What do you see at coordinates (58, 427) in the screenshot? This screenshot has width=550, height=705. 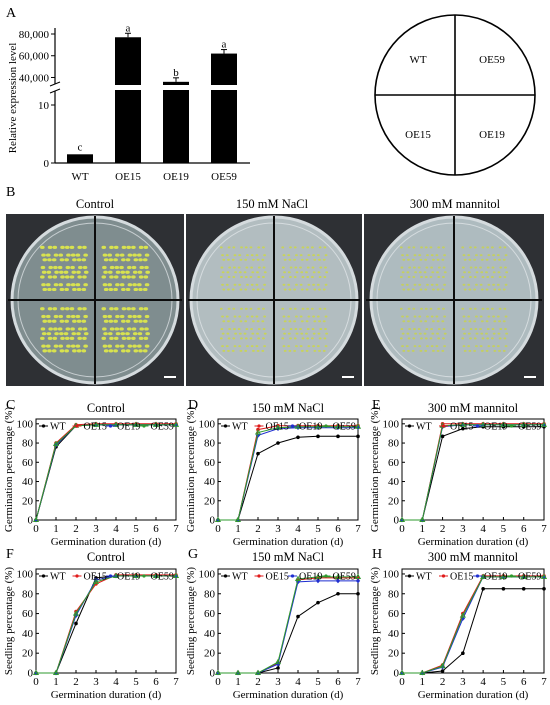 I see `legend-label: WT` at bounding box center [58, 427].